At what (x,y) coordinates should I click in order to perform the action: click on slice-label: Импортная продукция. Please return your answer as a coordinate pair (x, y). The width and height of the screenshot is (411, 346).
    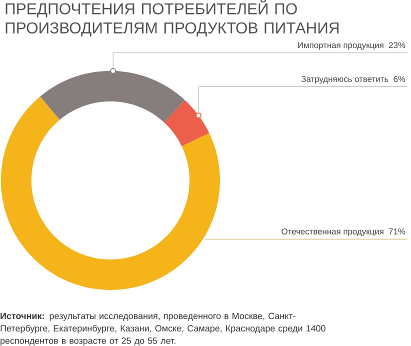
    Looking at the image, I should click on (341, 46).